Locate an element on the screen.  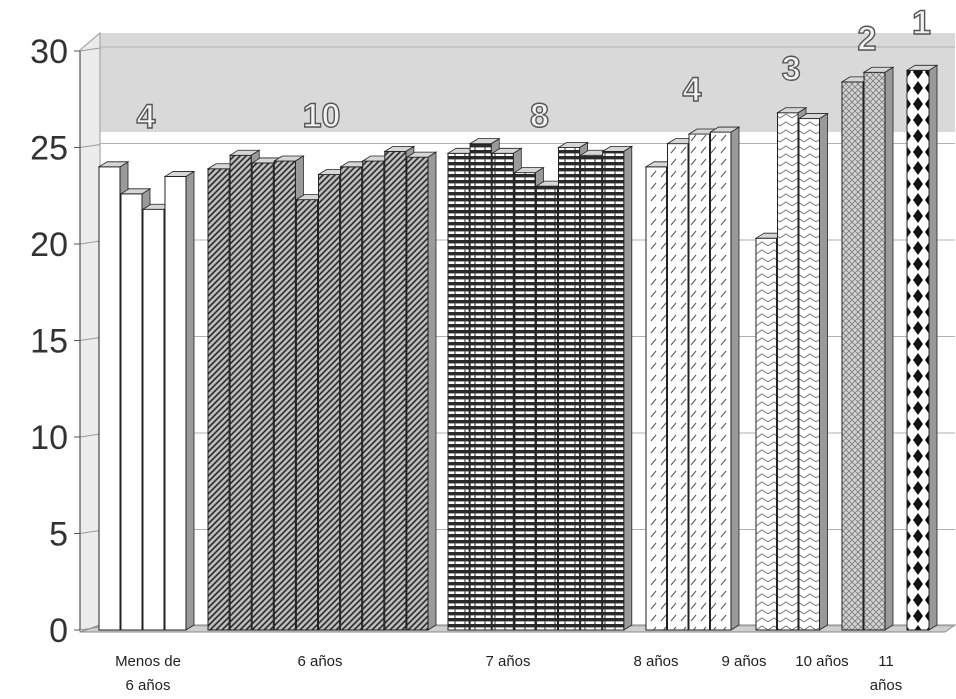
y-tick-label: 25 is located at coordinates (49, 149).